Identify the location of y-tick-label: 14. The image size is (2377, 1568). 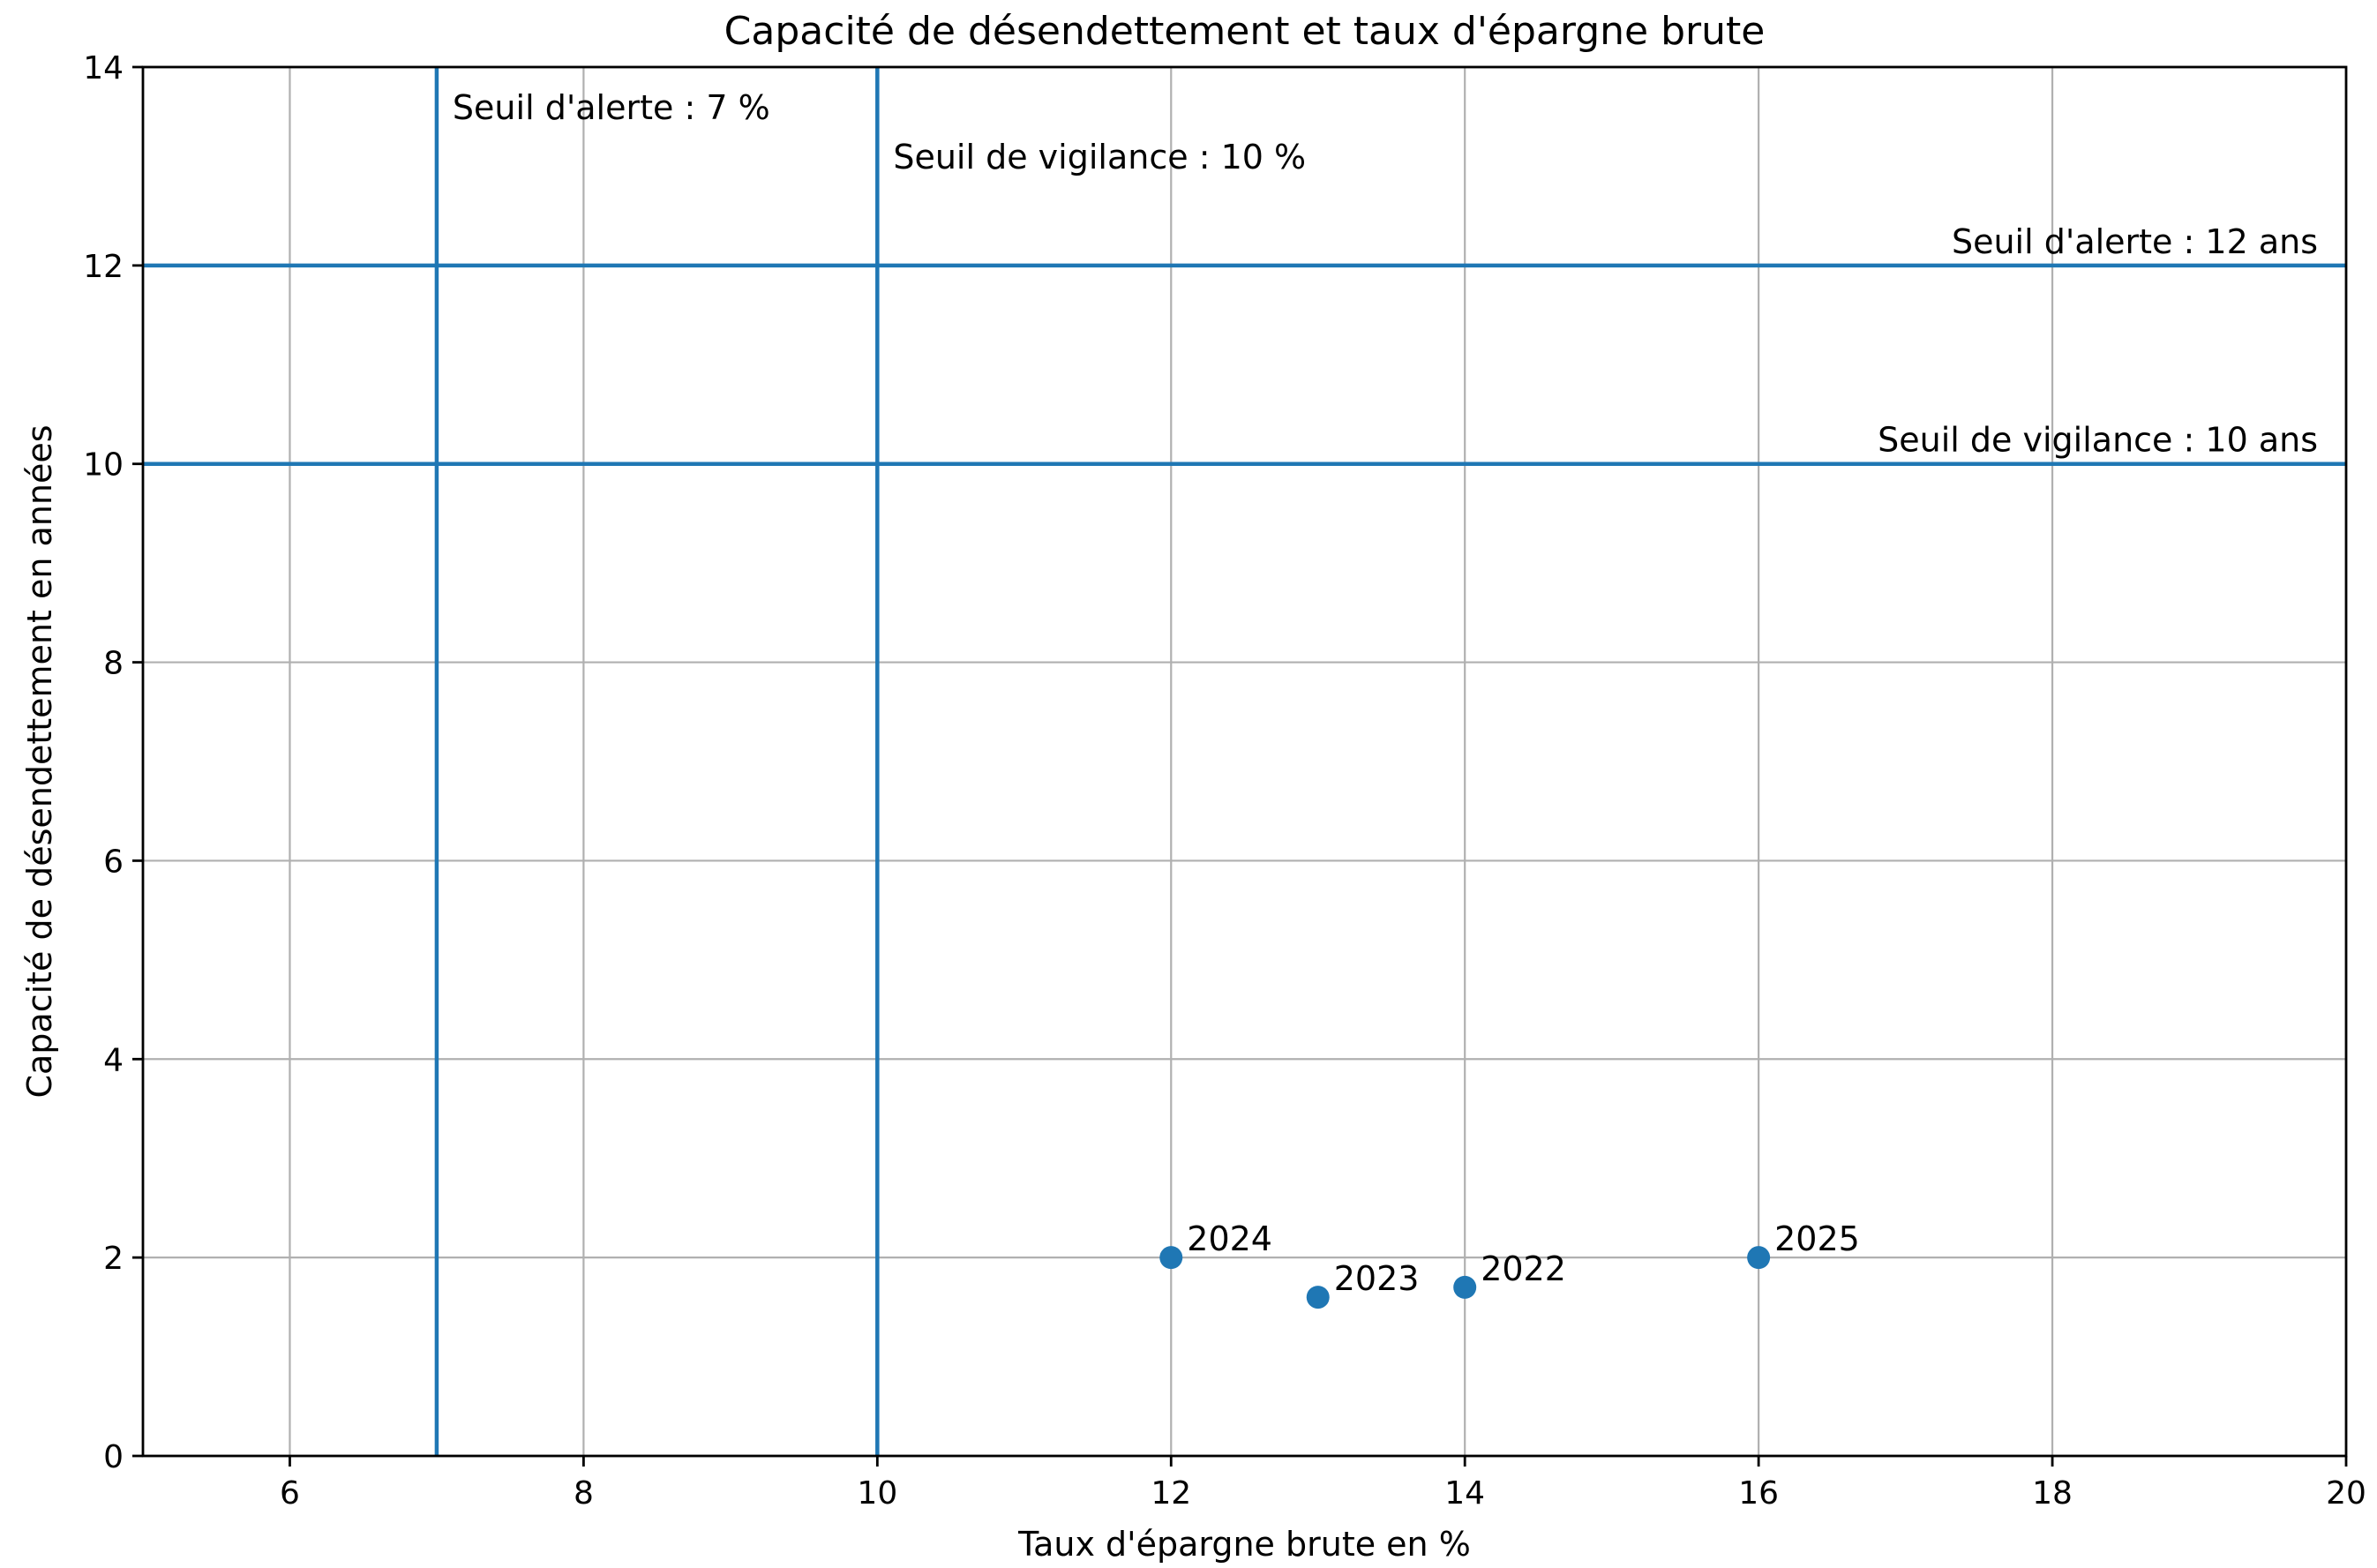
(103, 68).